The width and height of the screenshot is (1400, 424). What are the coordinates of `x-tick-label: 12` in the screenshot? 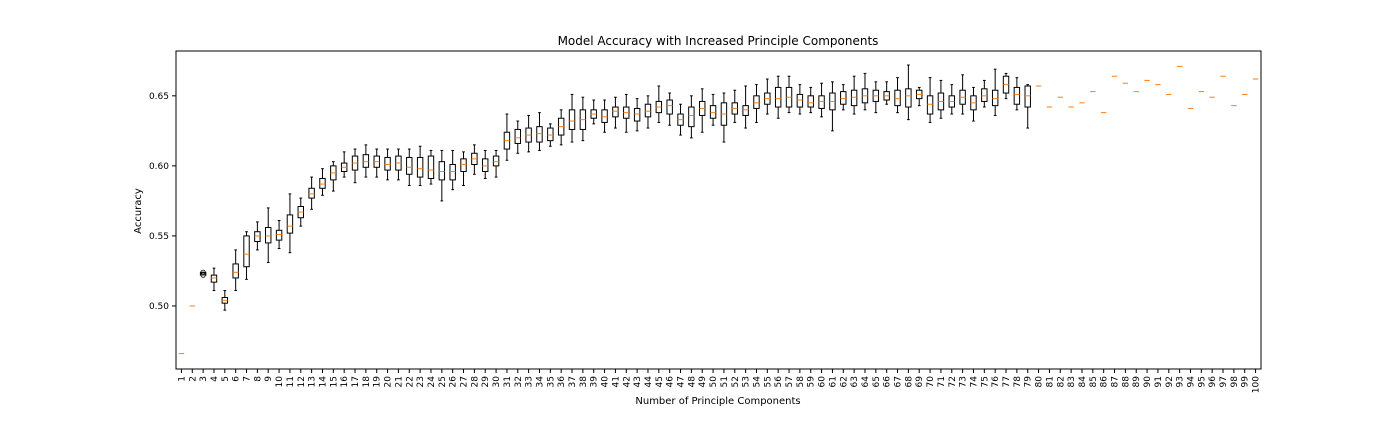 It's located at (302, 381).